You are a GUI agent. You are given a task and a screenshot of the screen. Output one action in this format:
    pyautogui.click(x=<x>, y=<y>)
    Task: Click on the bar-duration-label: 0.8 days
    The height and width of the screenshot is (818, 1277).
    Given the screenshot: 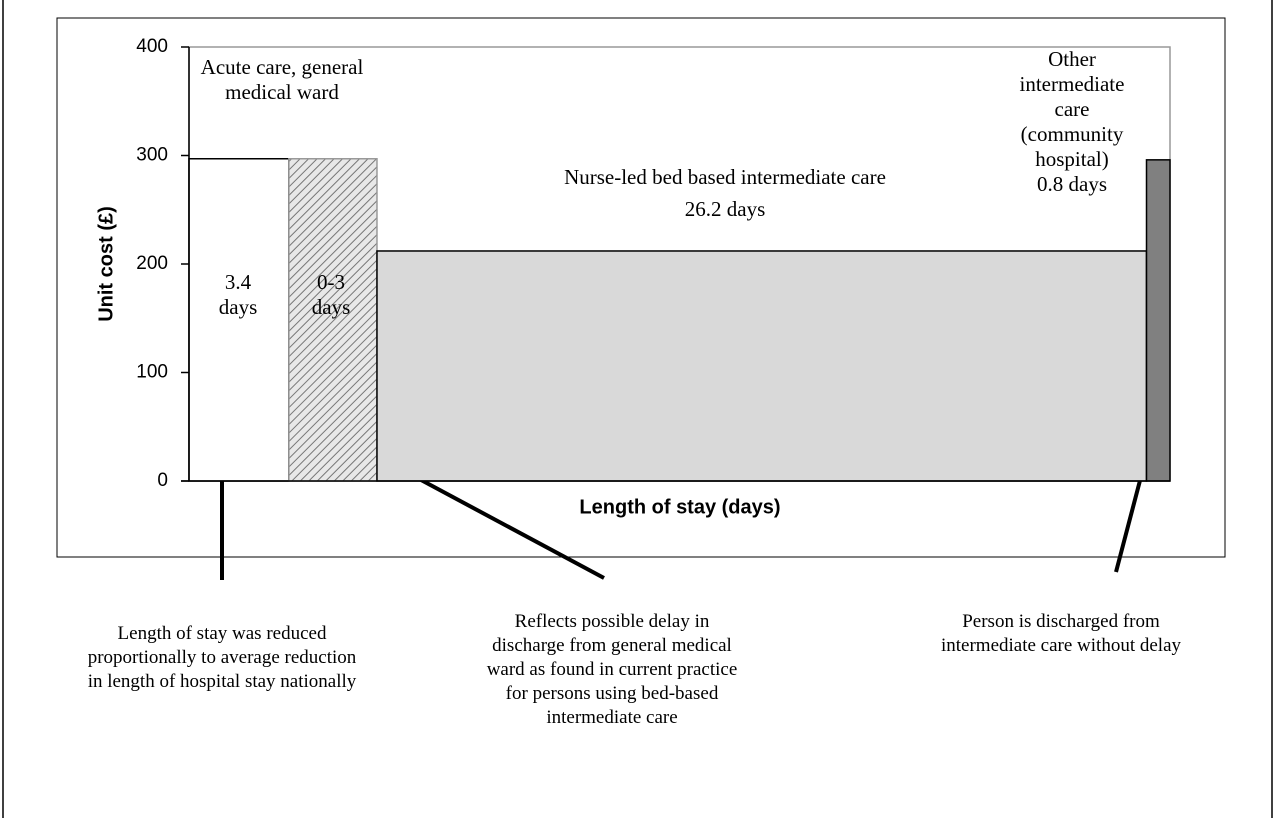 What is the action you would take?
    pyautogui.click(x=1072, y=184)
    